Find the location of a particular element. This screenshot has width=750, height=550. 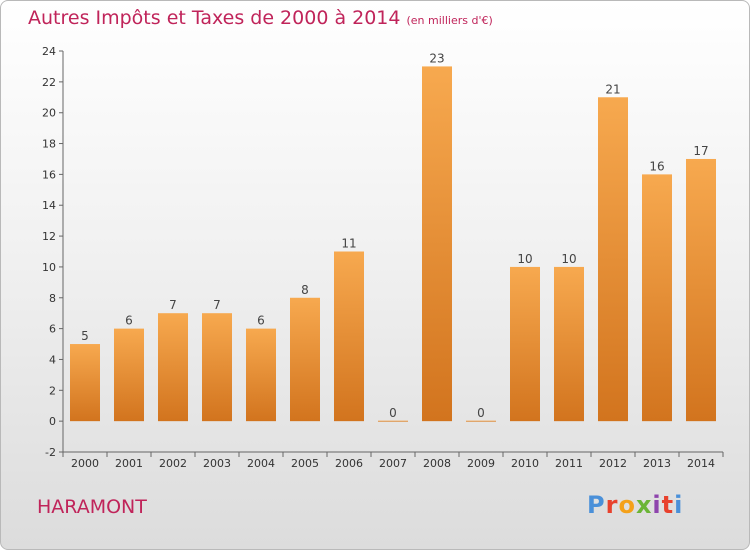

y-tick-label: 14 is located at coordinates (49, 205).